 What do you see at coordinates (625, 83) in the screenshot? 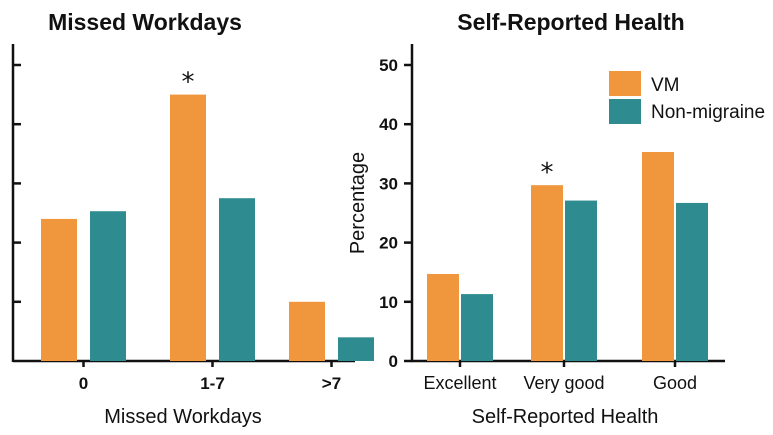
I see `legend-swatch-vm` at bounding box center [625, 83].